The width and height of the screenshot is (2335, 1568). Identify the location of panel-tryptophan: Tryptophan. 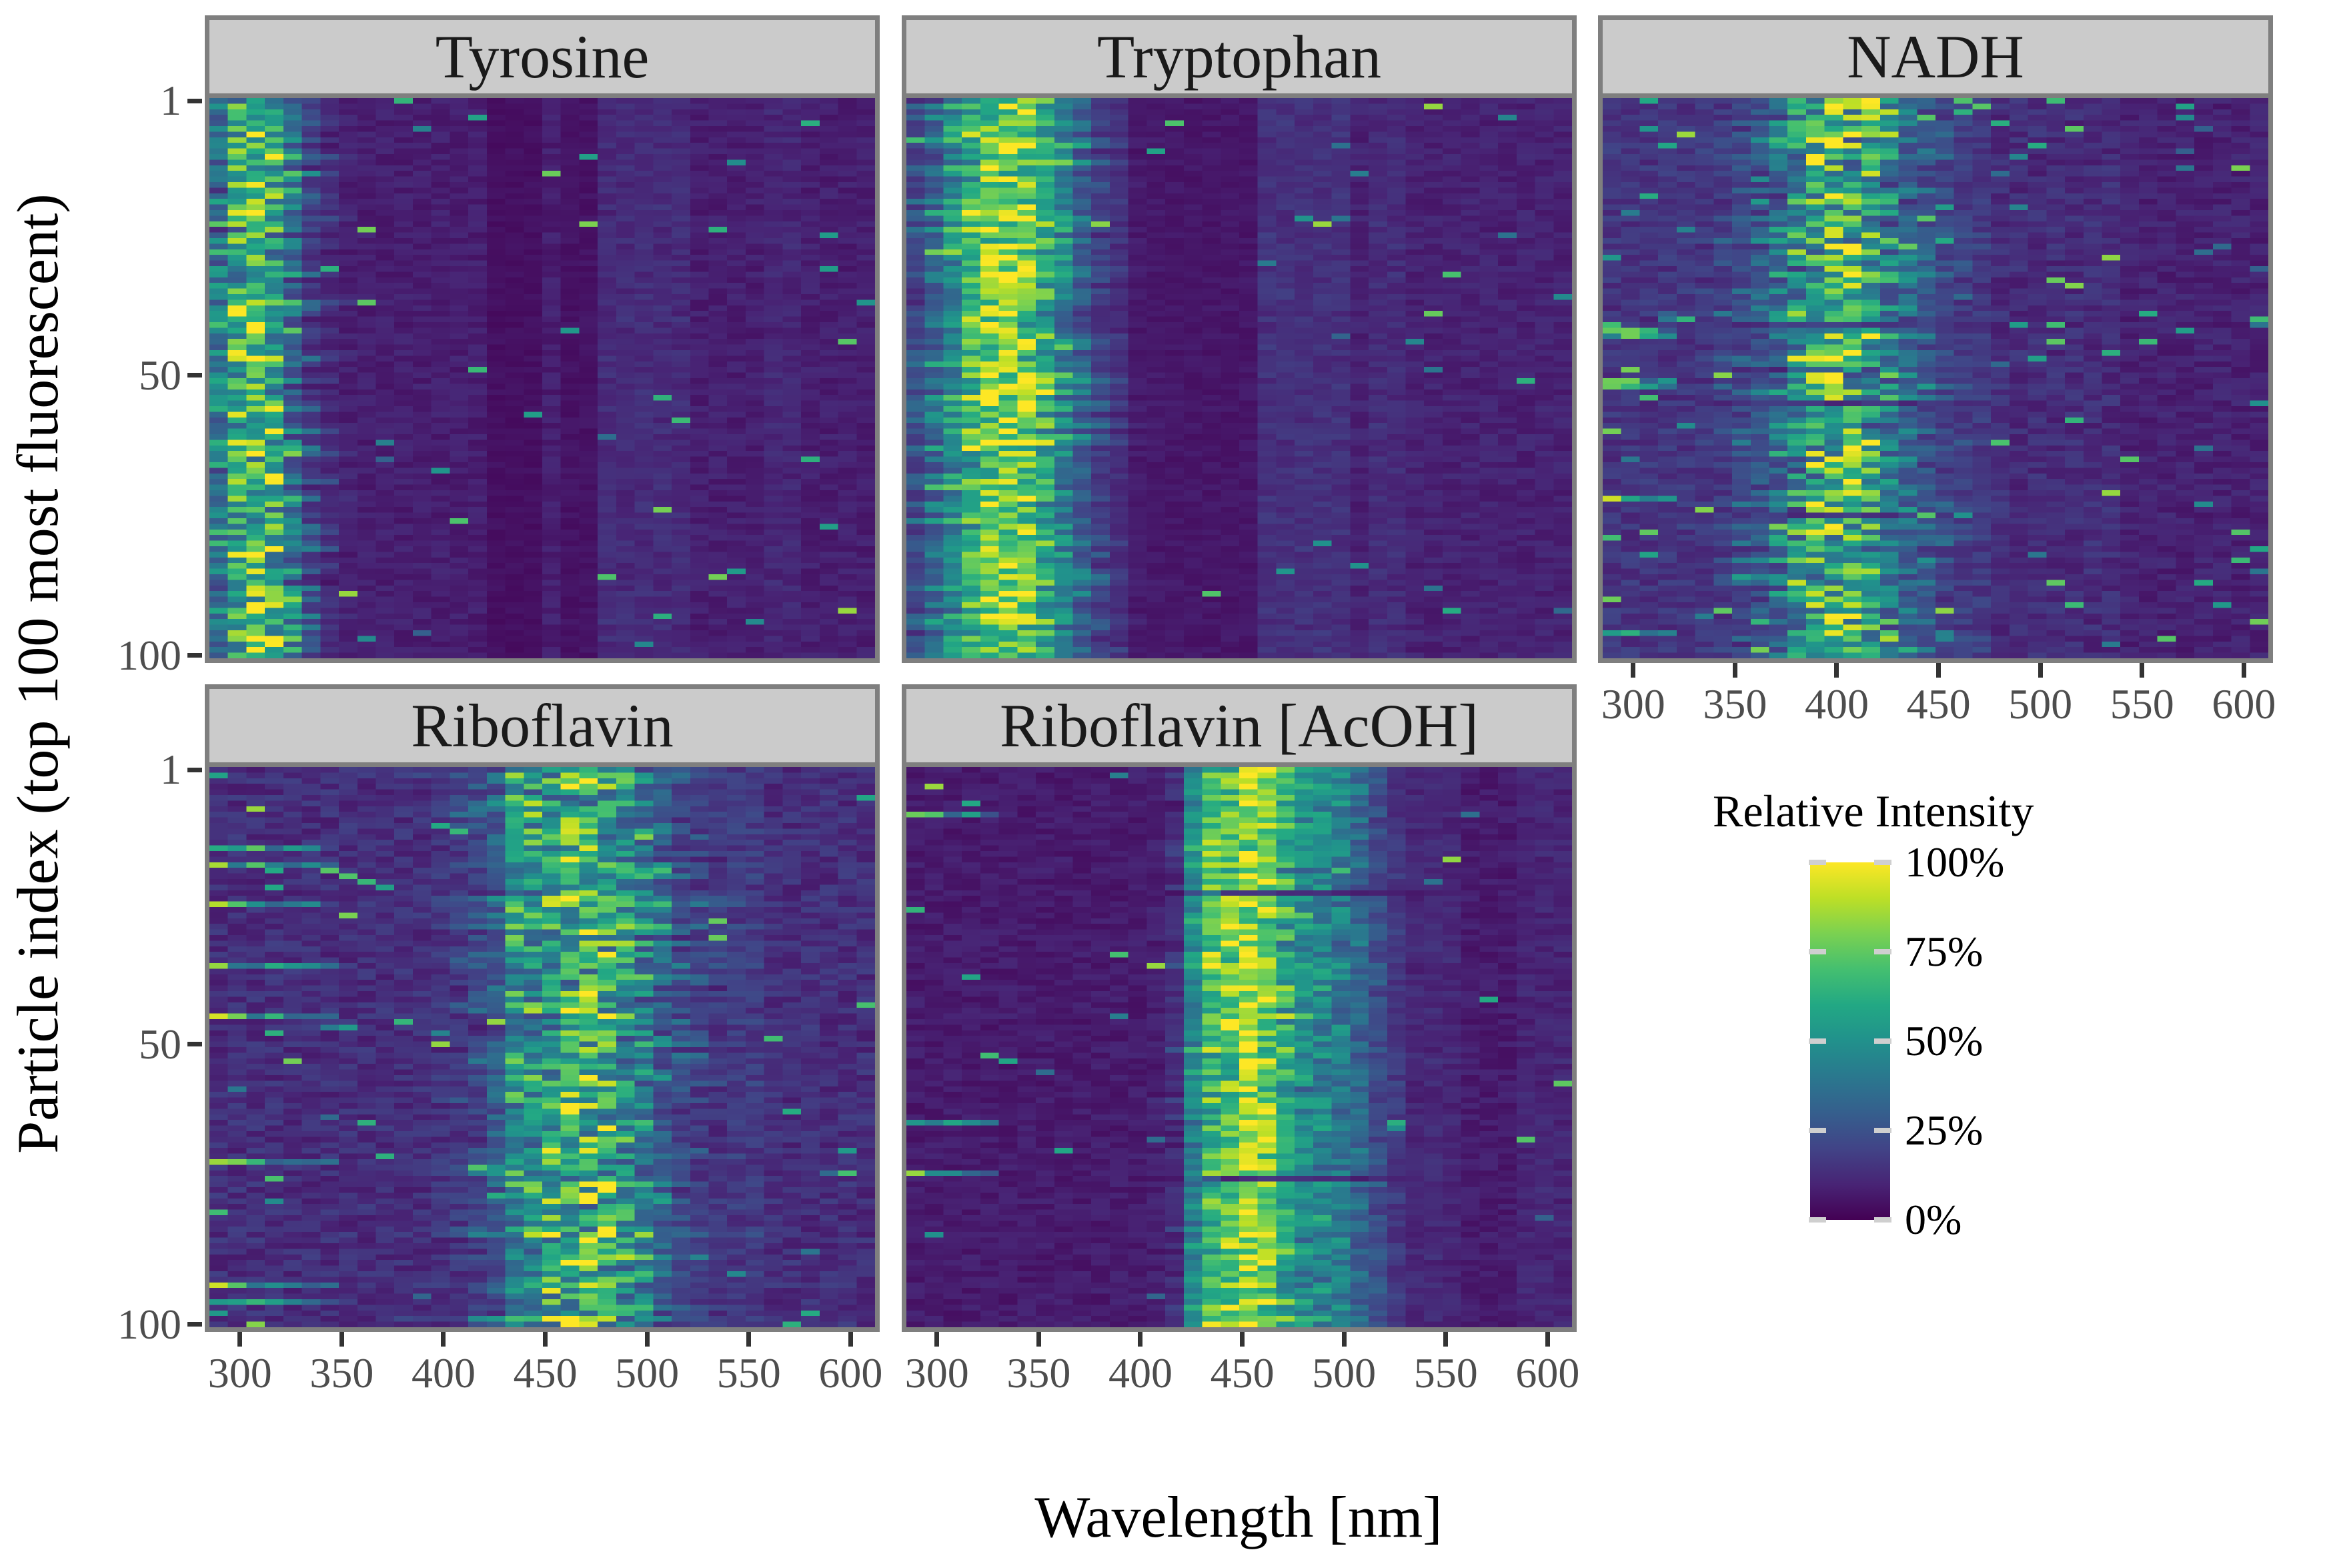
(1239, 339).